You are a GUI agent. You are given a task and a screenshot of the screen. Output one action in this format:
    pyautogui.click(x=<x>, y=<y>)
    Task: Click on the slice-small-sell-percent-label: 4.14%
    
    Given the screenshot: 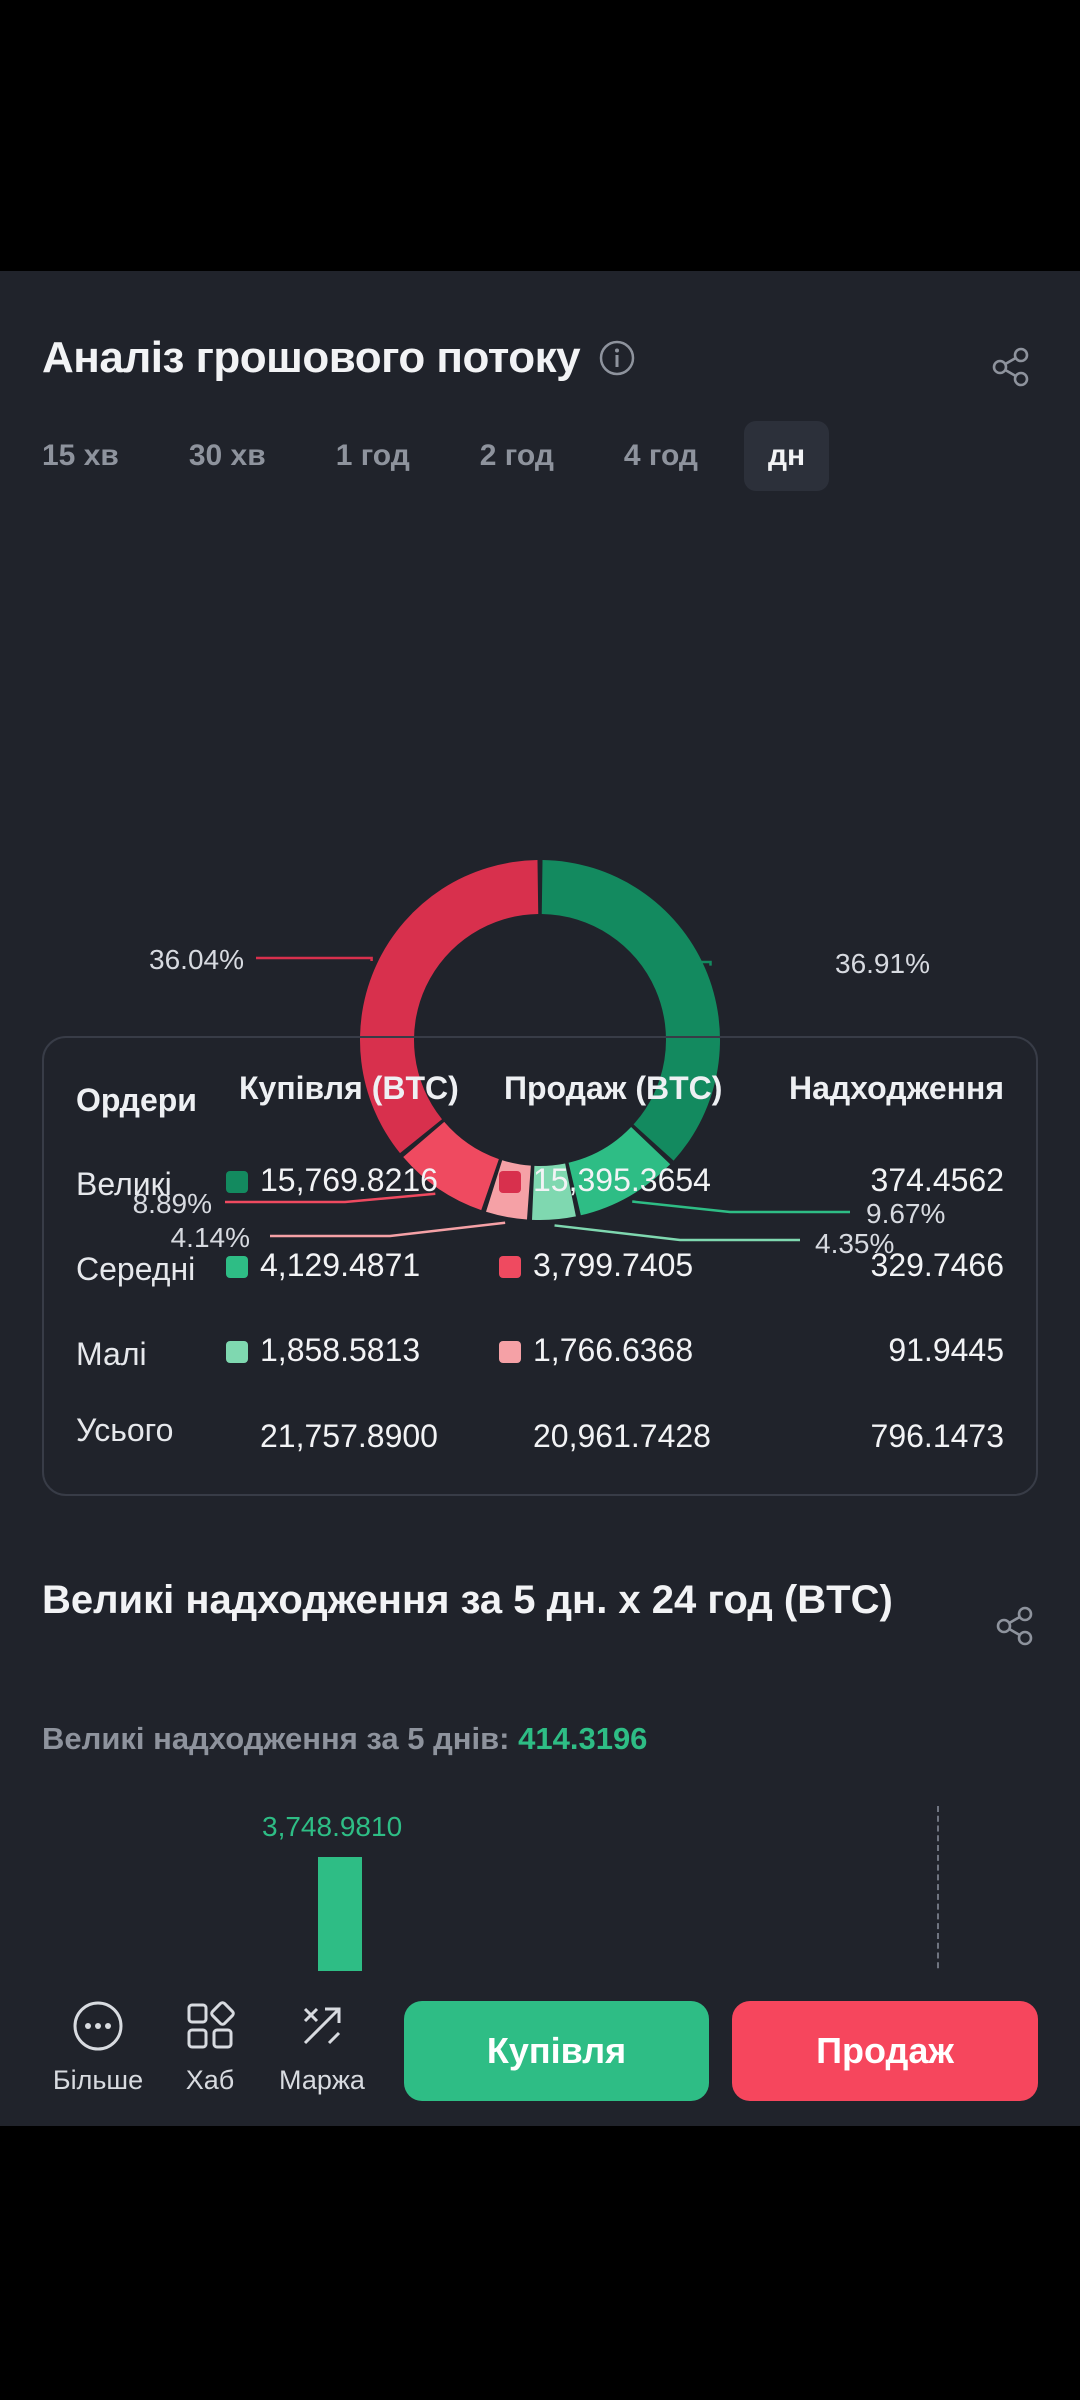 What is the action you would take?
    pyautogui.click(x=210, y=1237)
    